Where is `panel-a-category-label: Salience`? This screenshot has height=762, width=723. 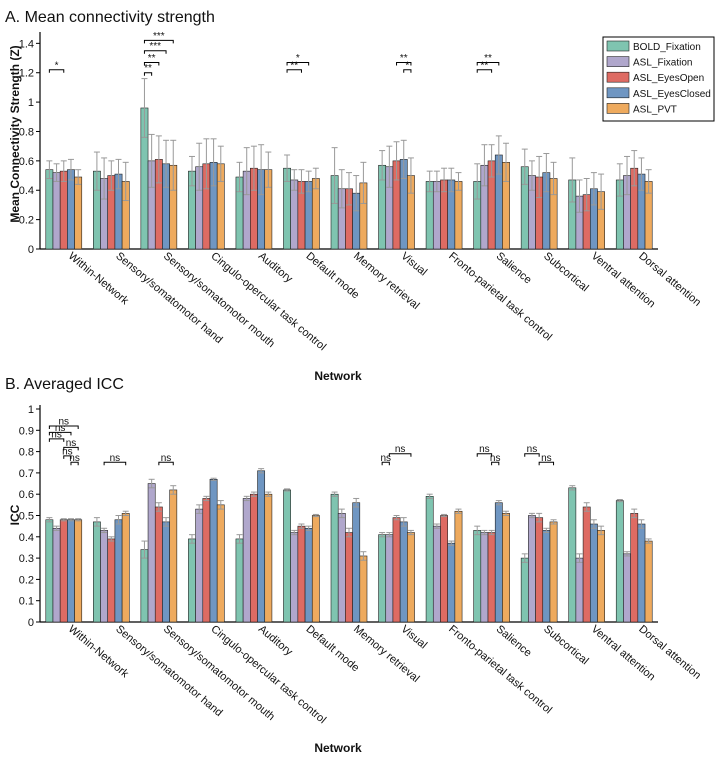 panel-a-category-label: Salience is located at coordinates (514, 268).